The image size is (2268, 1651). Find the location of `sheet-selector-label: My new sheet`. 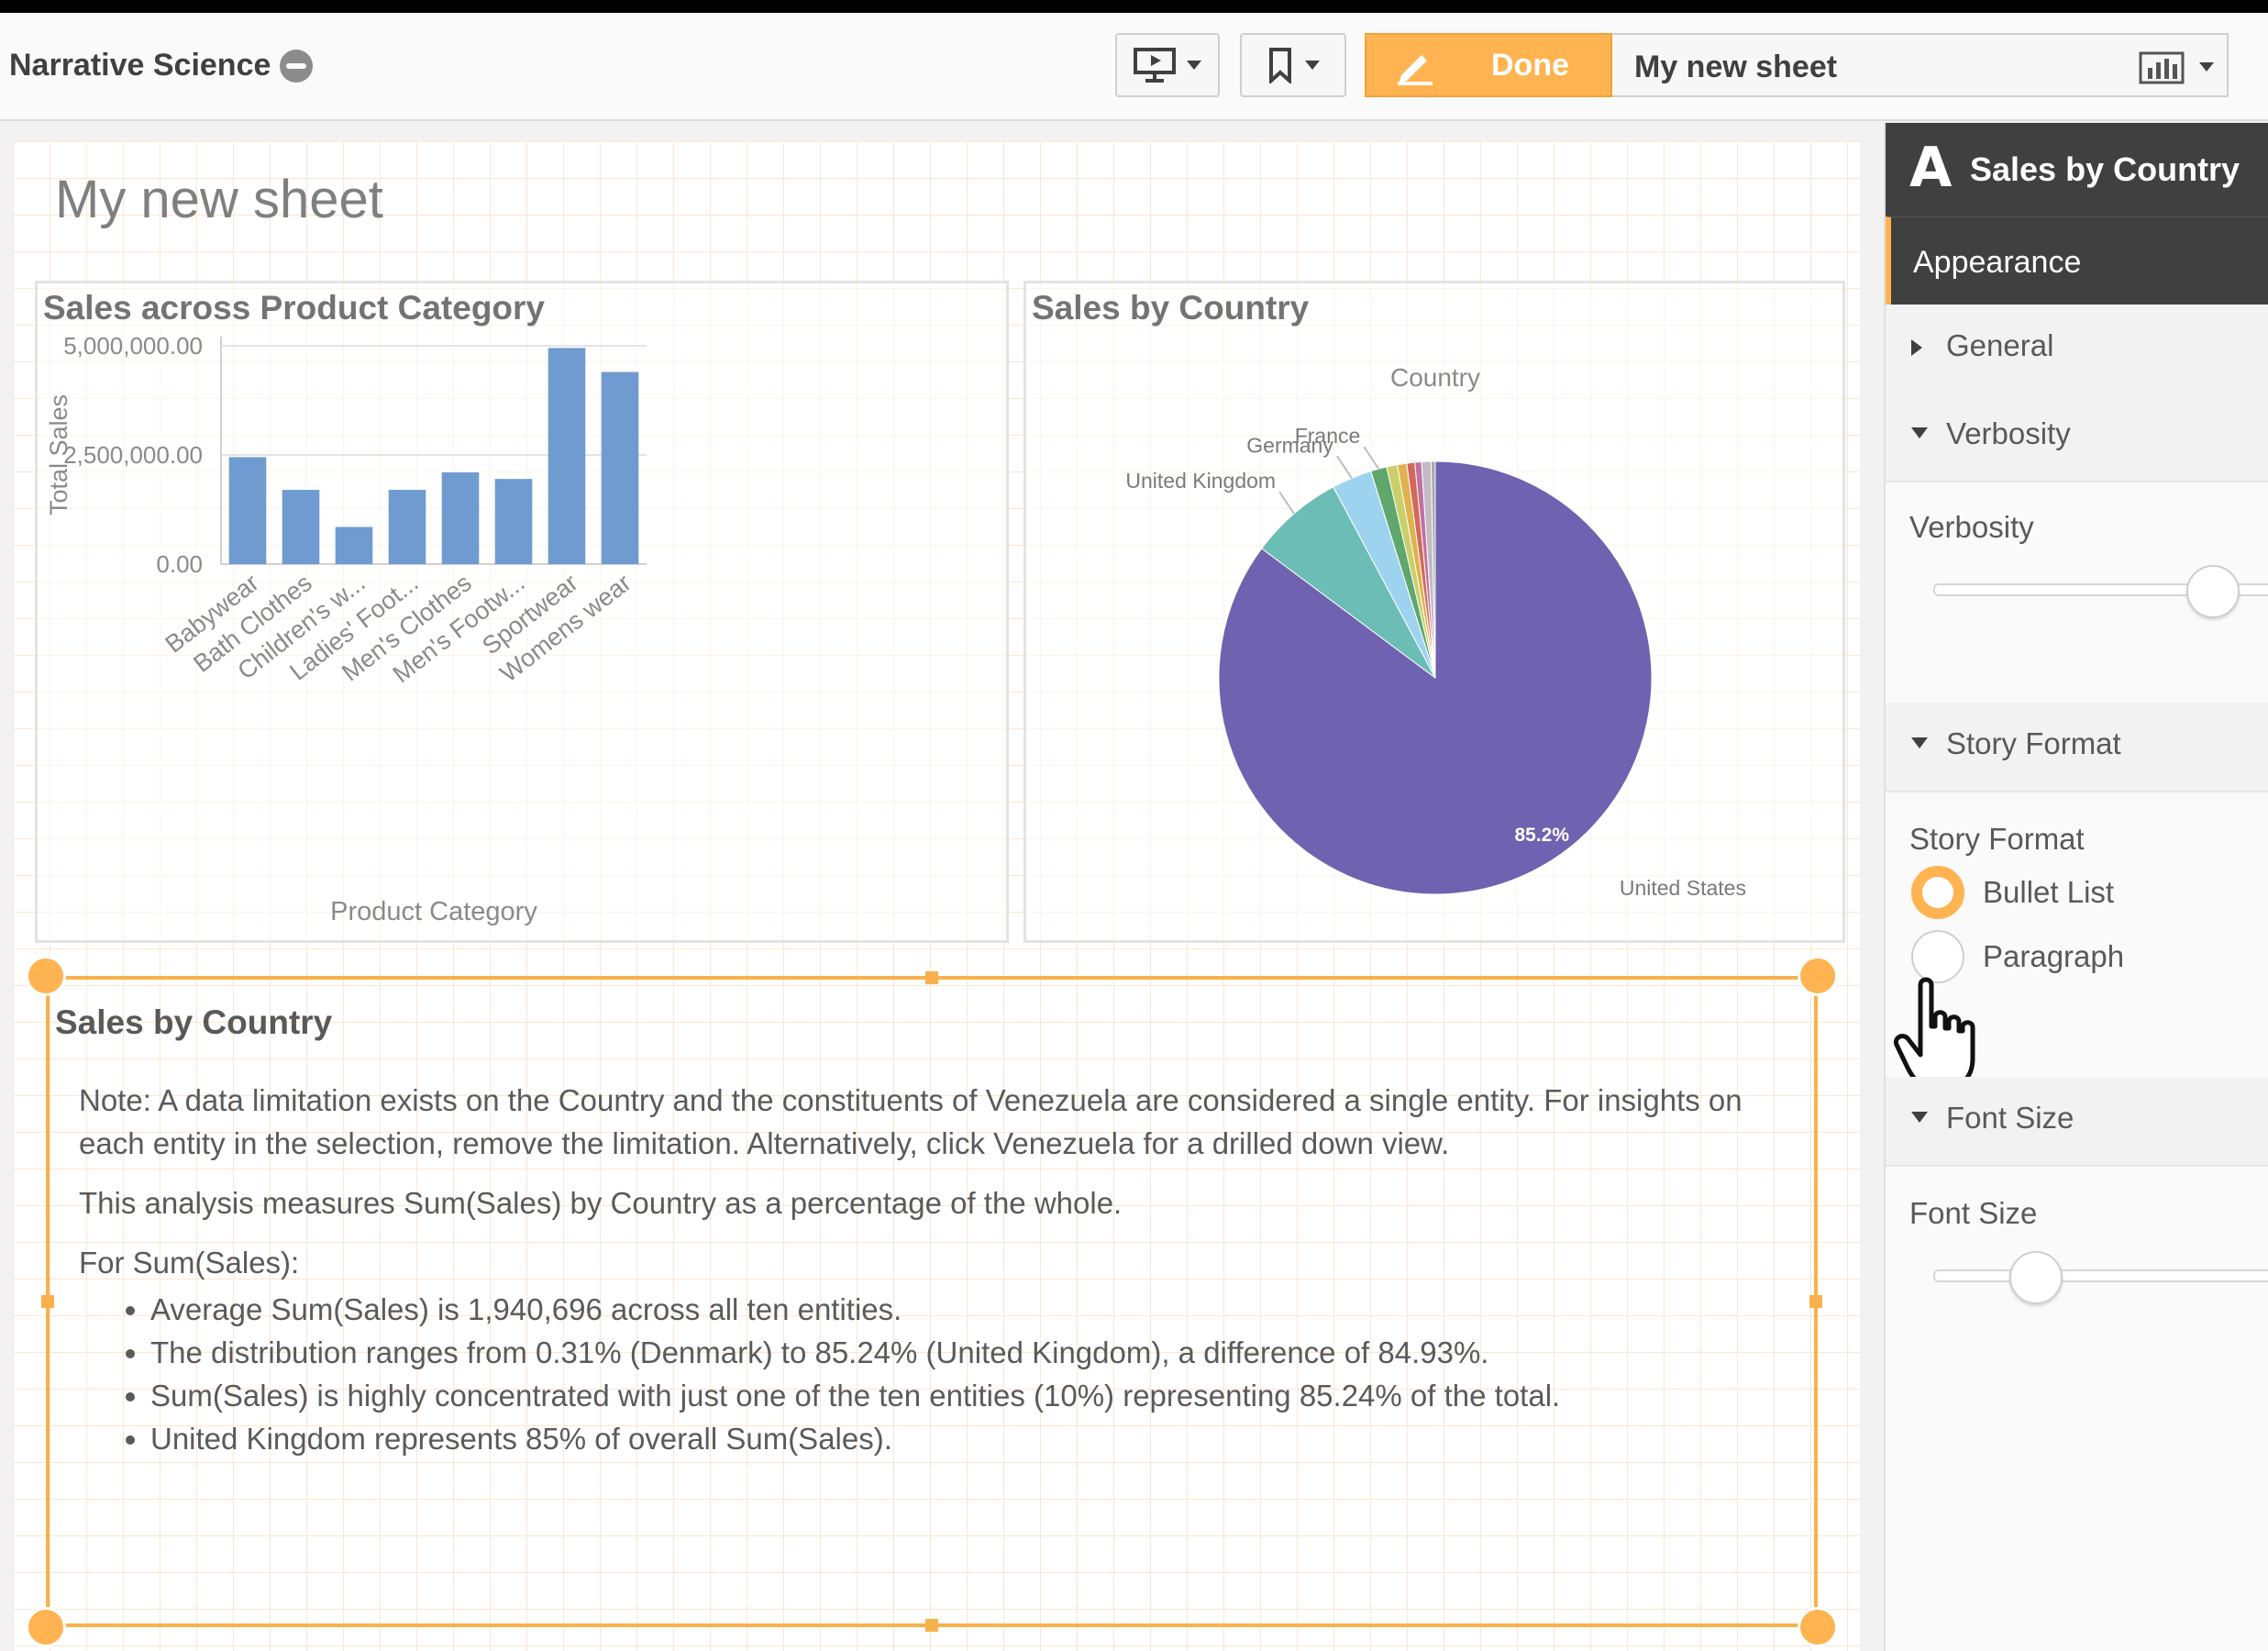

sheet-selector-label: My new sheet is located at coordinates (1736, 67).